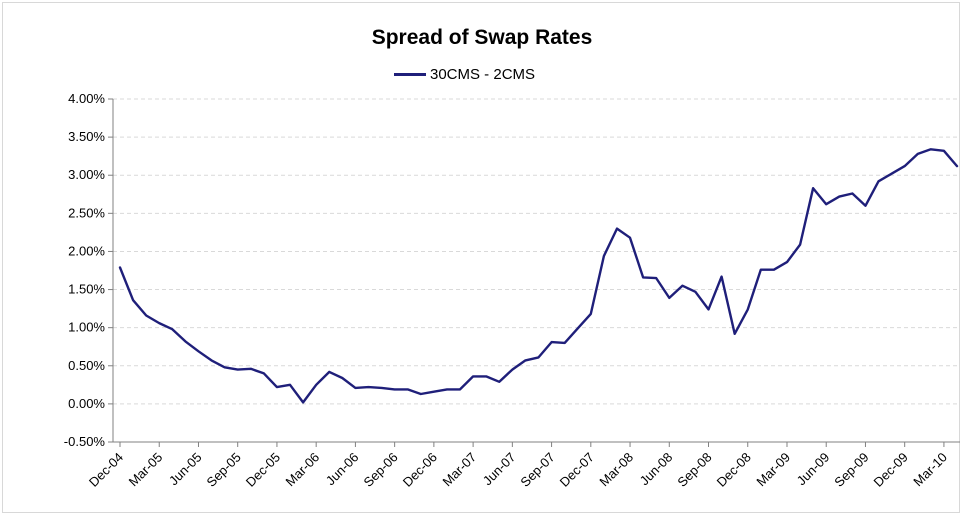 Image resolution: width=964 pixels, height=517 pixels. I want to click on y-tick-label: 1.00%, so click(86, 327).